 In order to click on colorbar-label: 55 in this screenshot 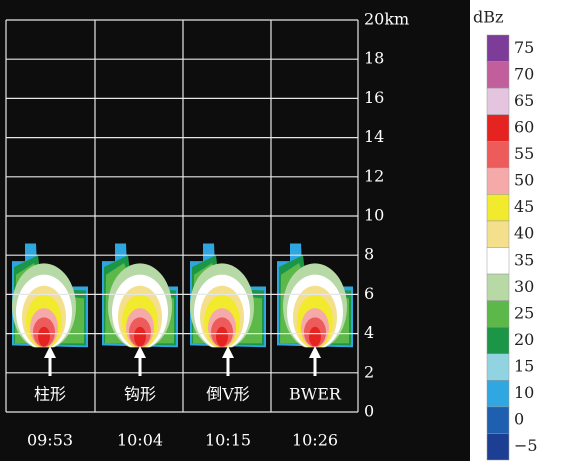, I will do `click(524, 153)`.